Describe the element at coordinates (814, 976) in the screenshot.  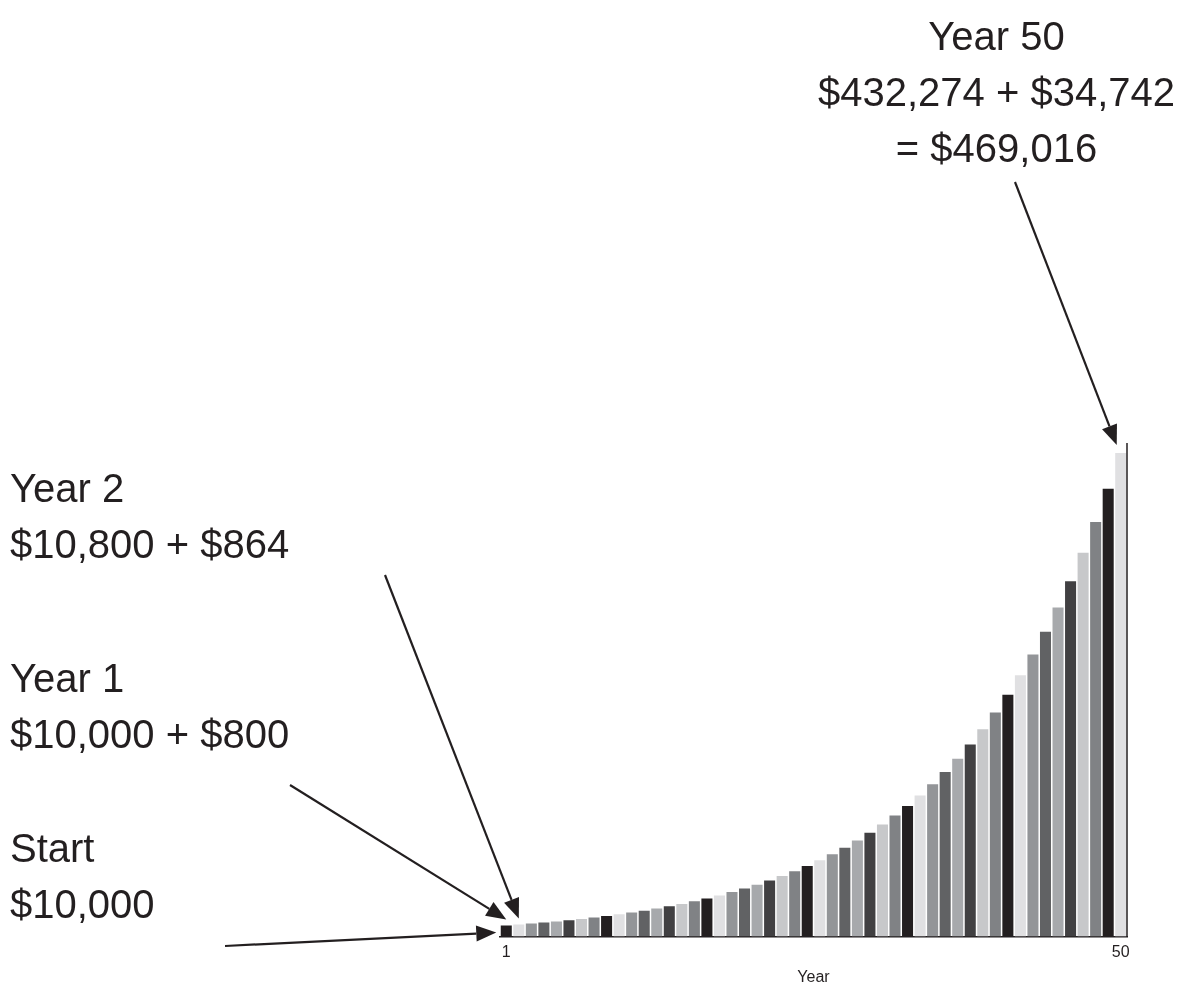
I see `x-axis-title: Year` at that location.